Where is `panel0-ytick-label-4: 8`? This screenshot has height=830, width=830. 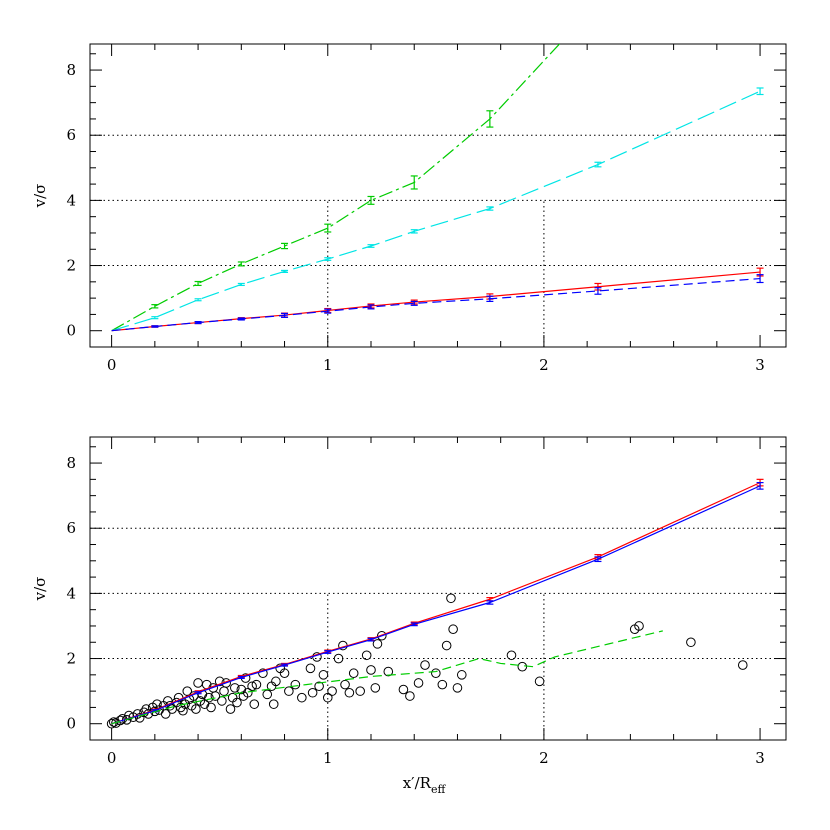
panel0-ytick-label-4: 8 is located at coordinates (71, 70).